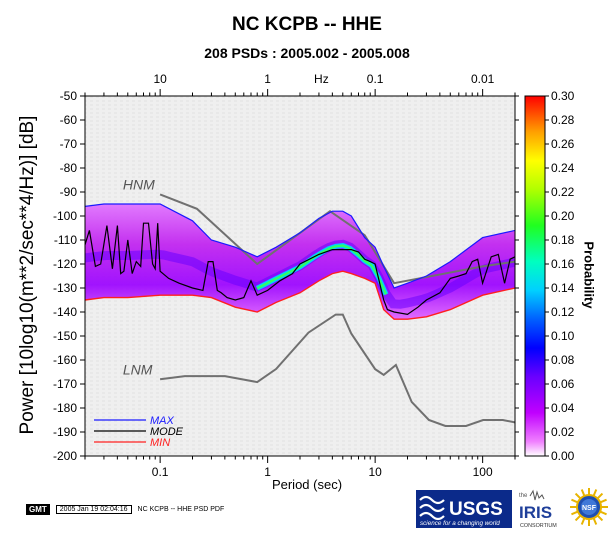 The image size is (614, 534). I want to click on colorbar-tick-label: 0.10, so click(563, 336).